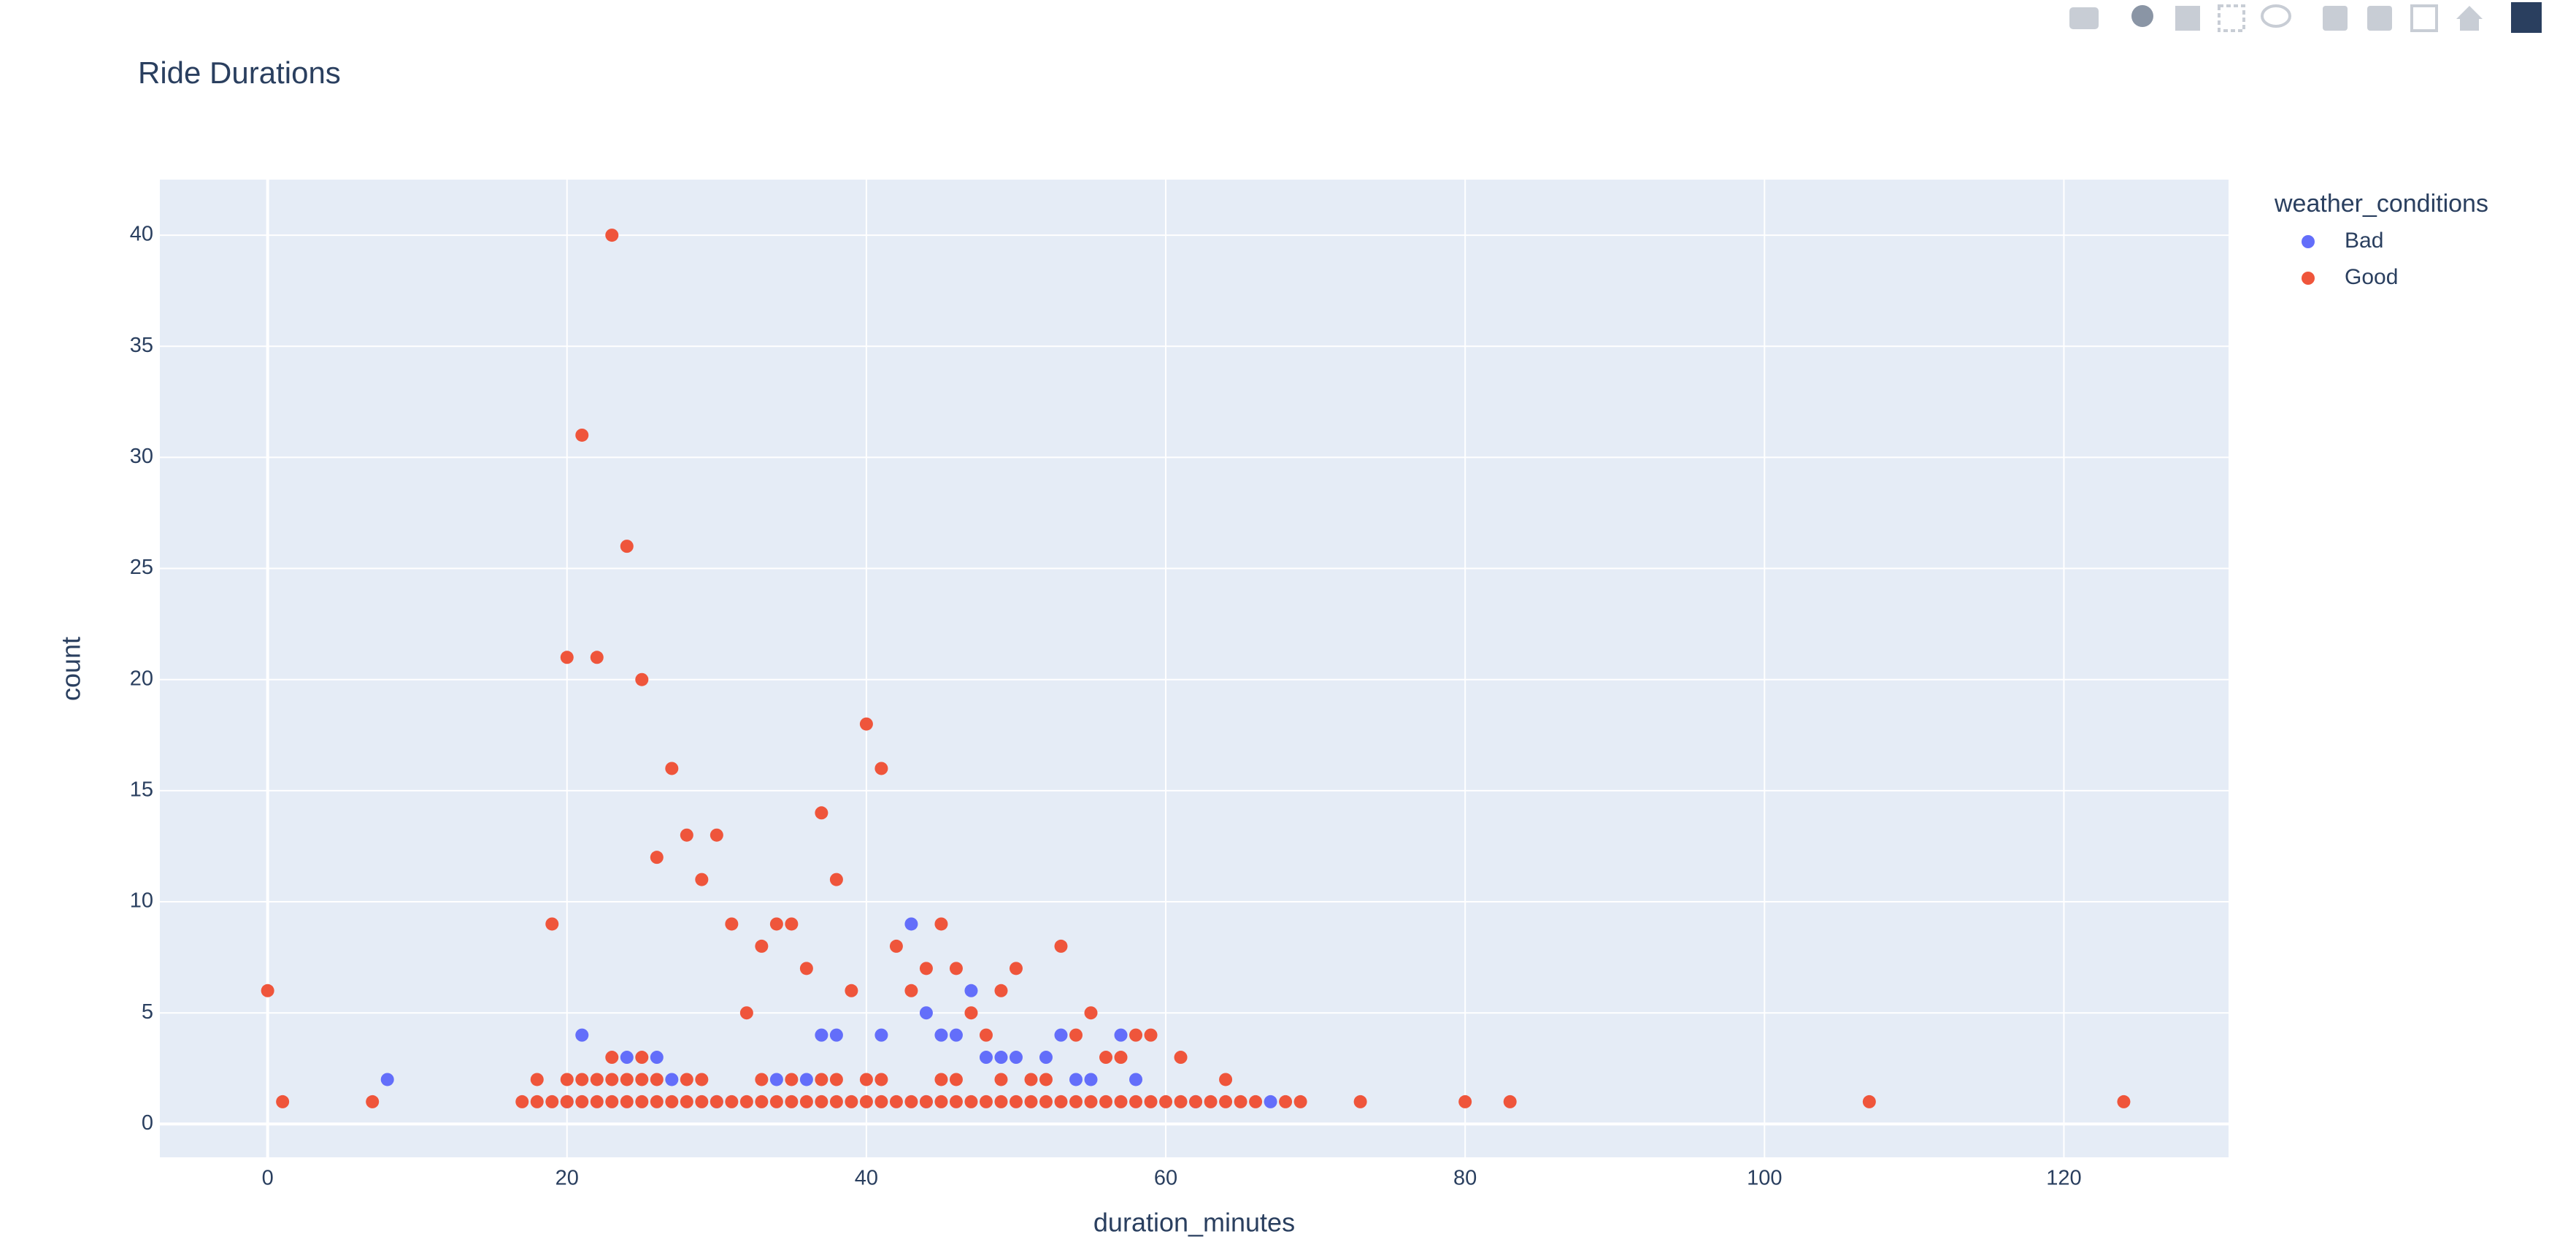 This screenshot has width=2576, height=1242. I want to click on legend-label: Good, so click(2371, 277).